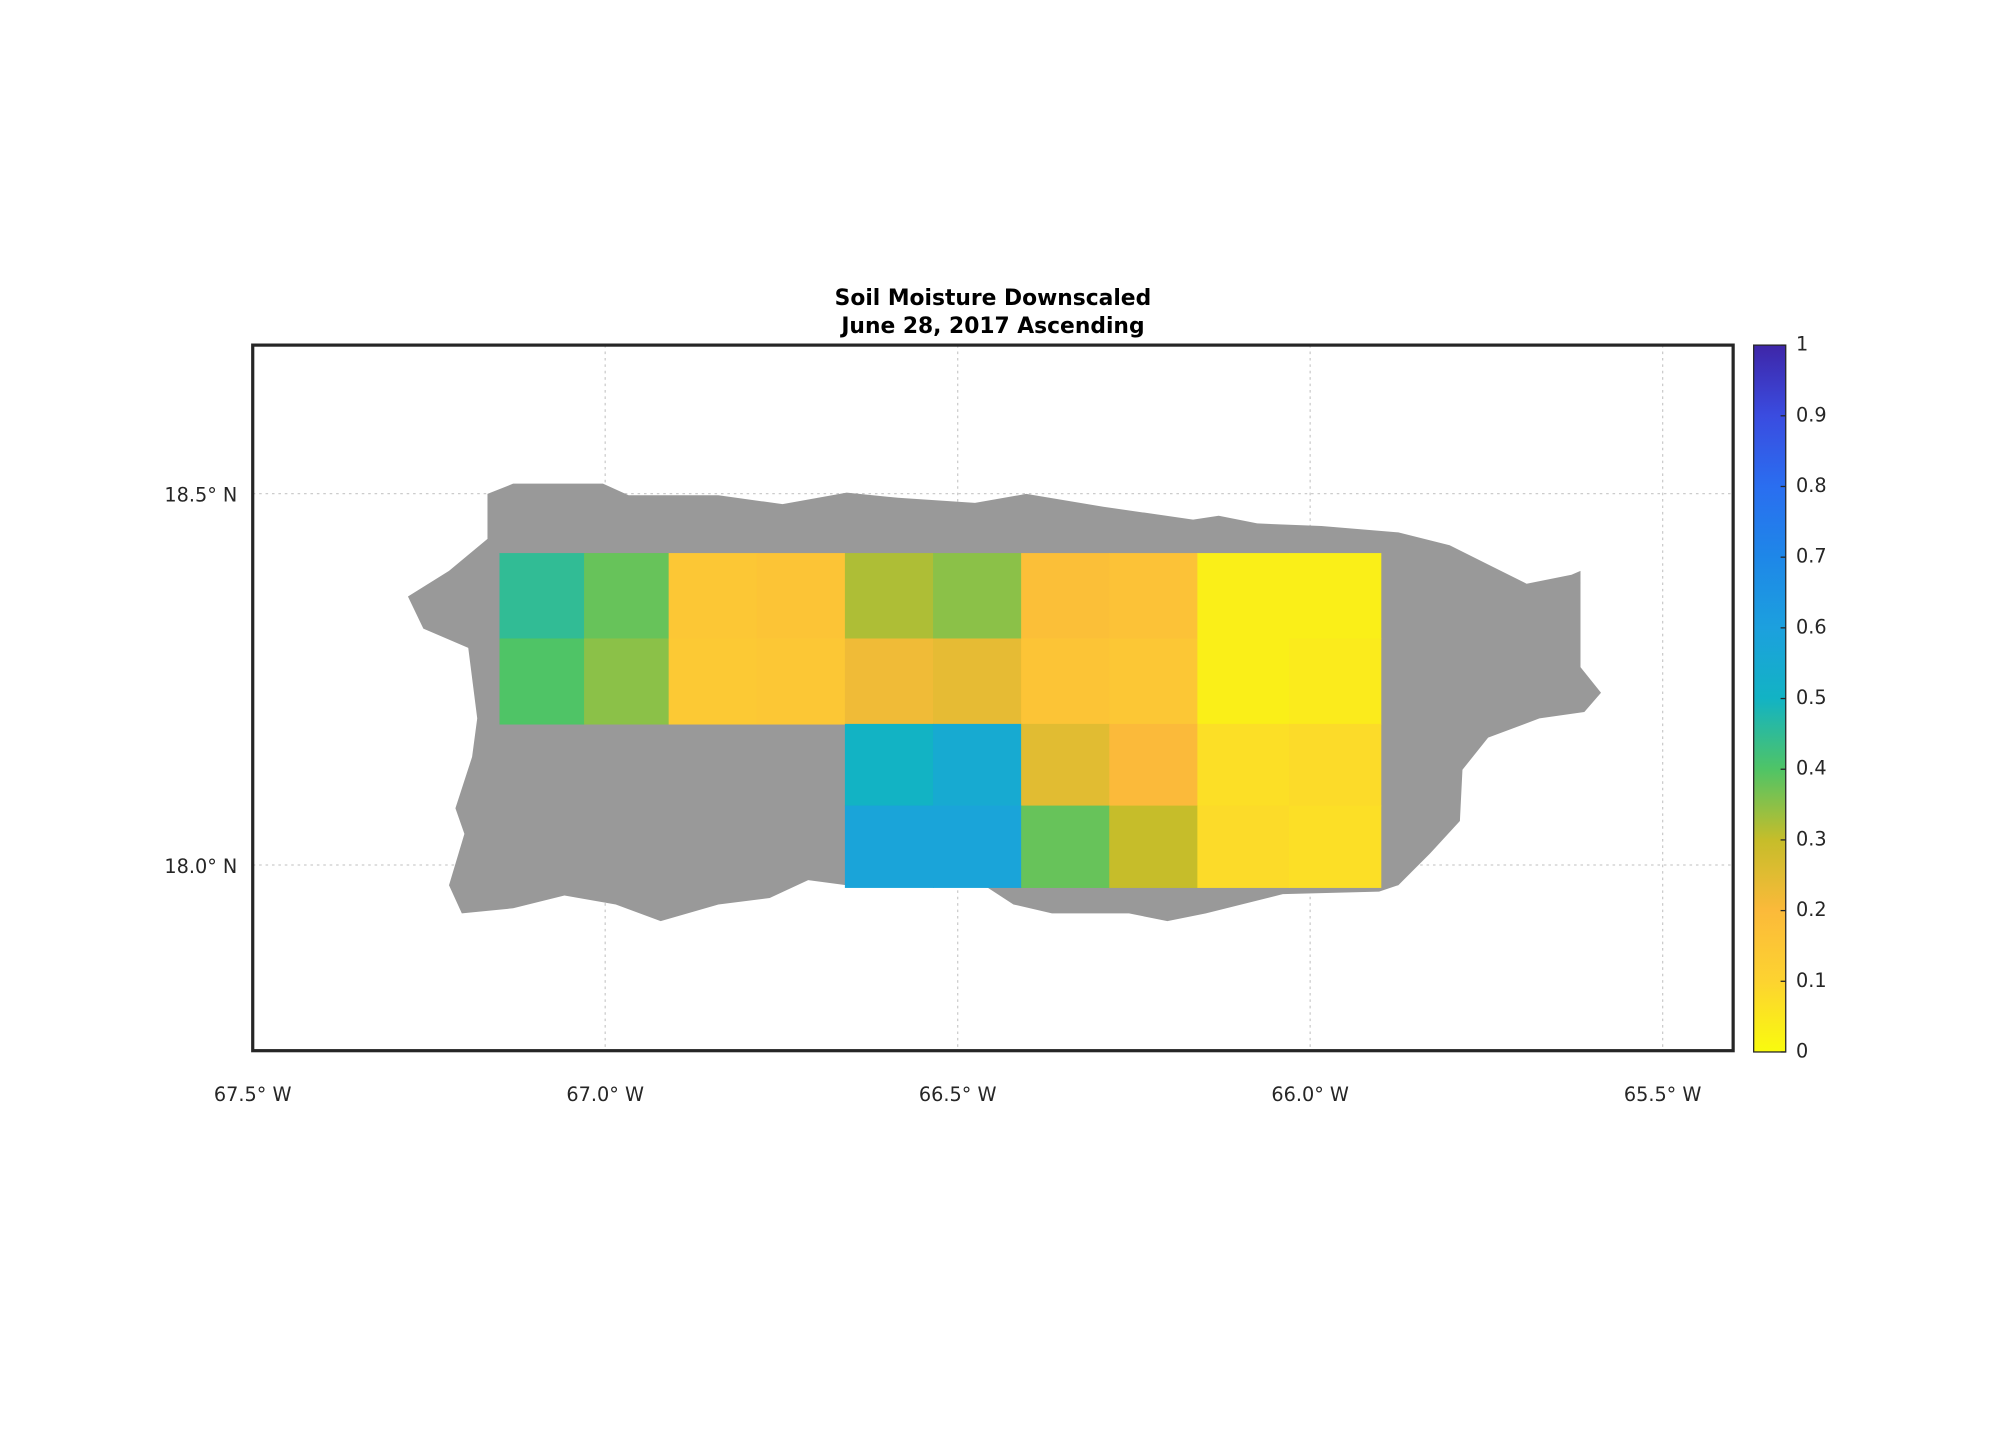  What do you see at coordinates (1802, 344) in the screenshot?
I see `colorbar-tick-label: 1` at bounding box center [1802, 344].